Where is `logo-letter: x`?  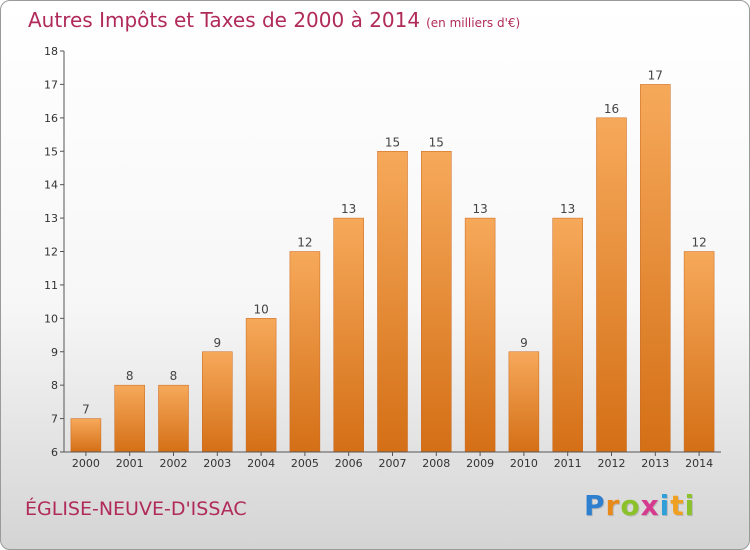 logo-letter: x is located at coordinates (650, 505).